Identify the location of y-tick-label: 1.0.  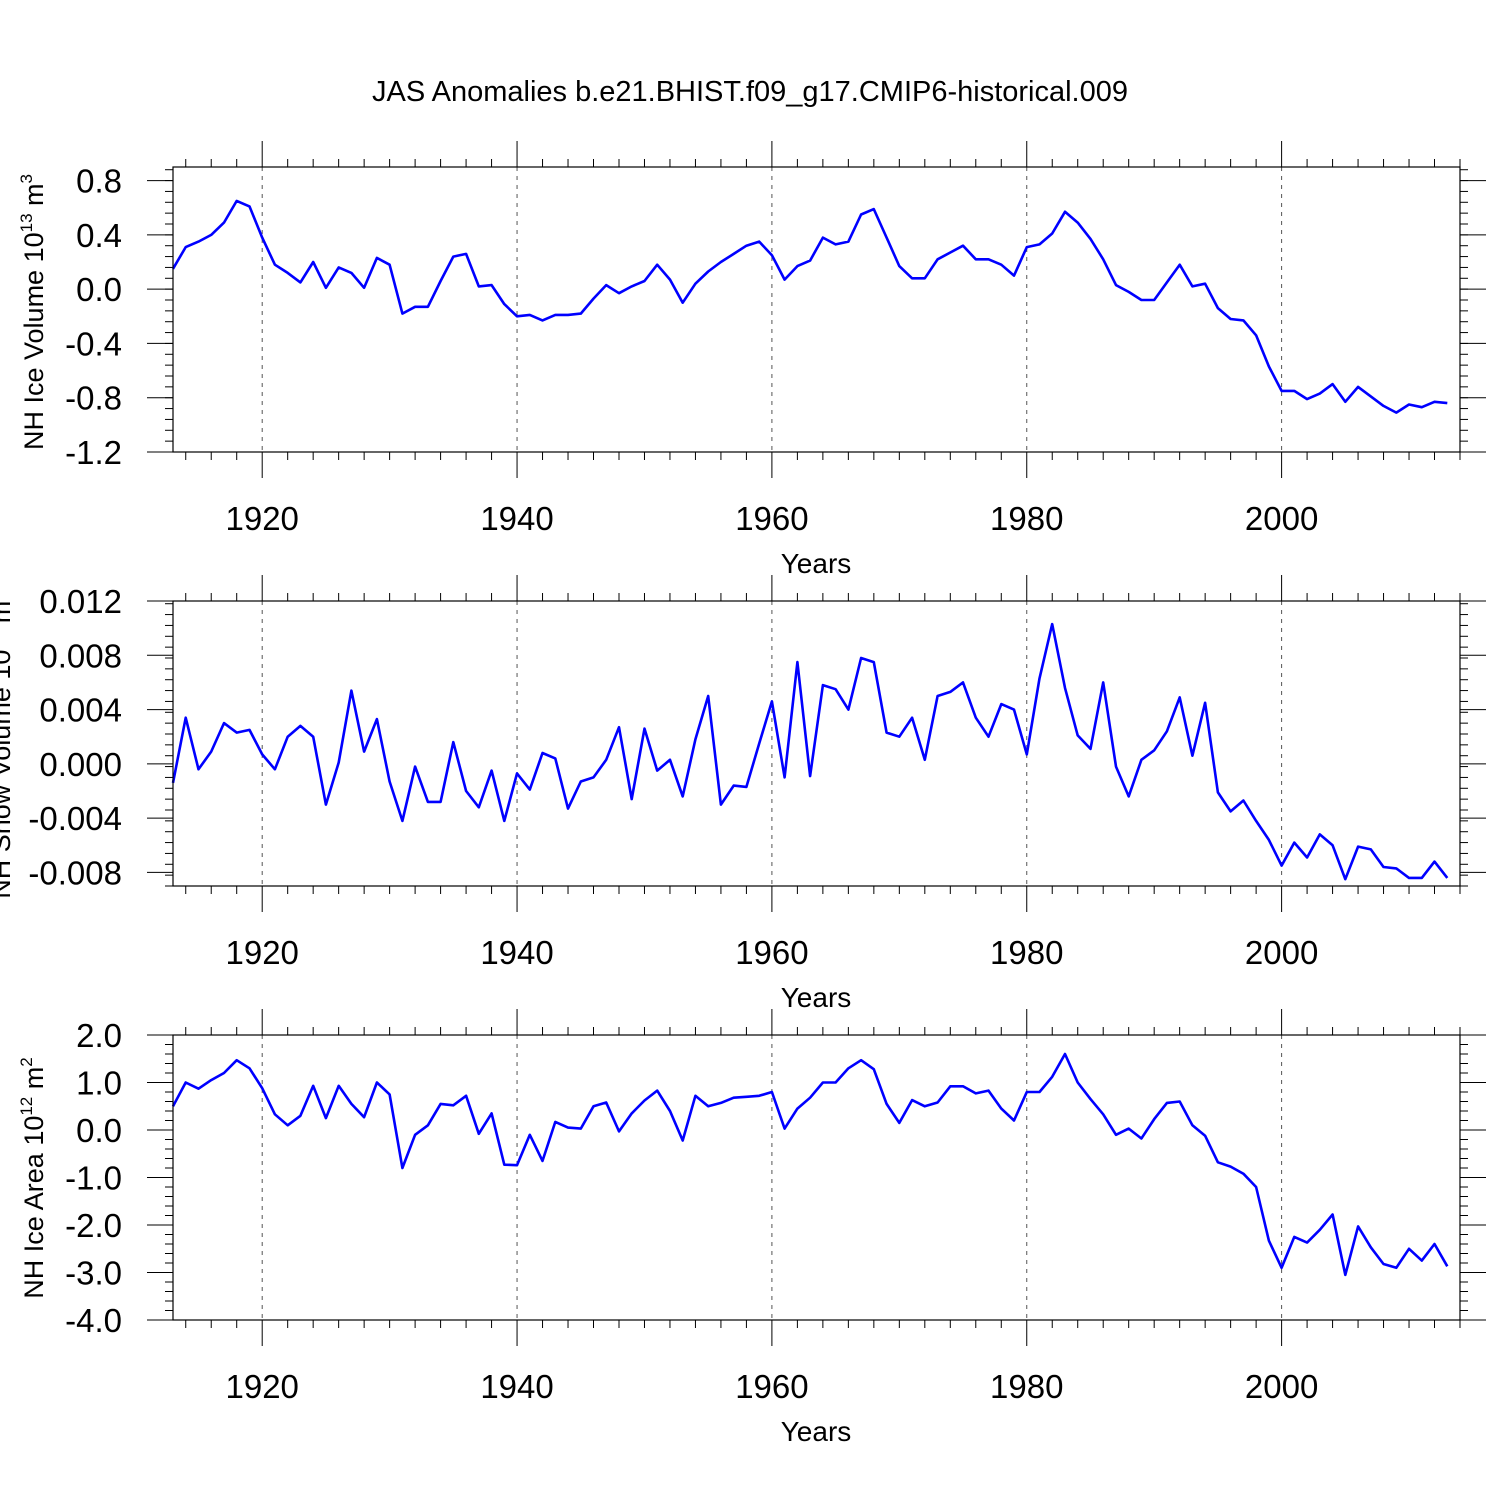
(99, 1083).